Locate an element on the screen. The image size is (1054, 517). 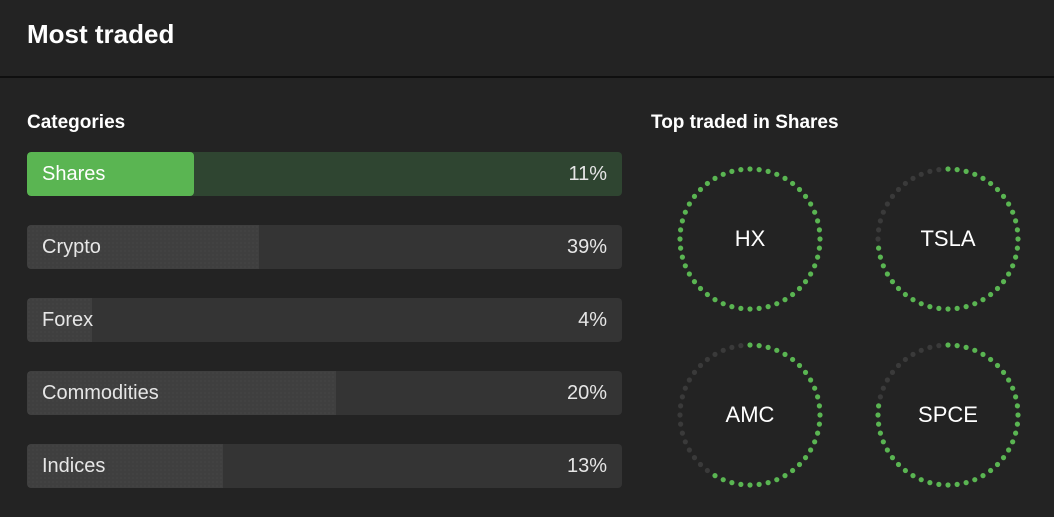
category-row-forex: Forex 4% is located at coordinates (324, 320).